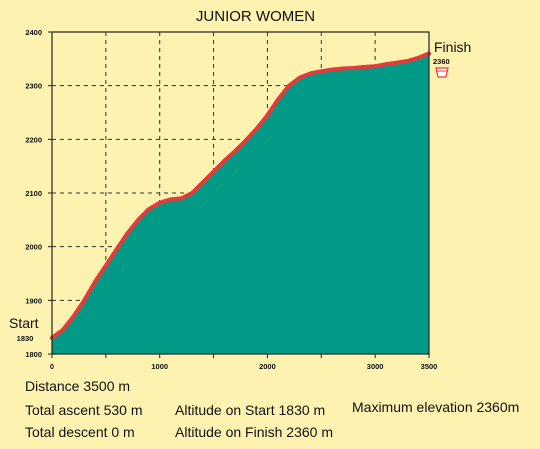  I want to click on x-tick-label: 3500, so click(429, 366).